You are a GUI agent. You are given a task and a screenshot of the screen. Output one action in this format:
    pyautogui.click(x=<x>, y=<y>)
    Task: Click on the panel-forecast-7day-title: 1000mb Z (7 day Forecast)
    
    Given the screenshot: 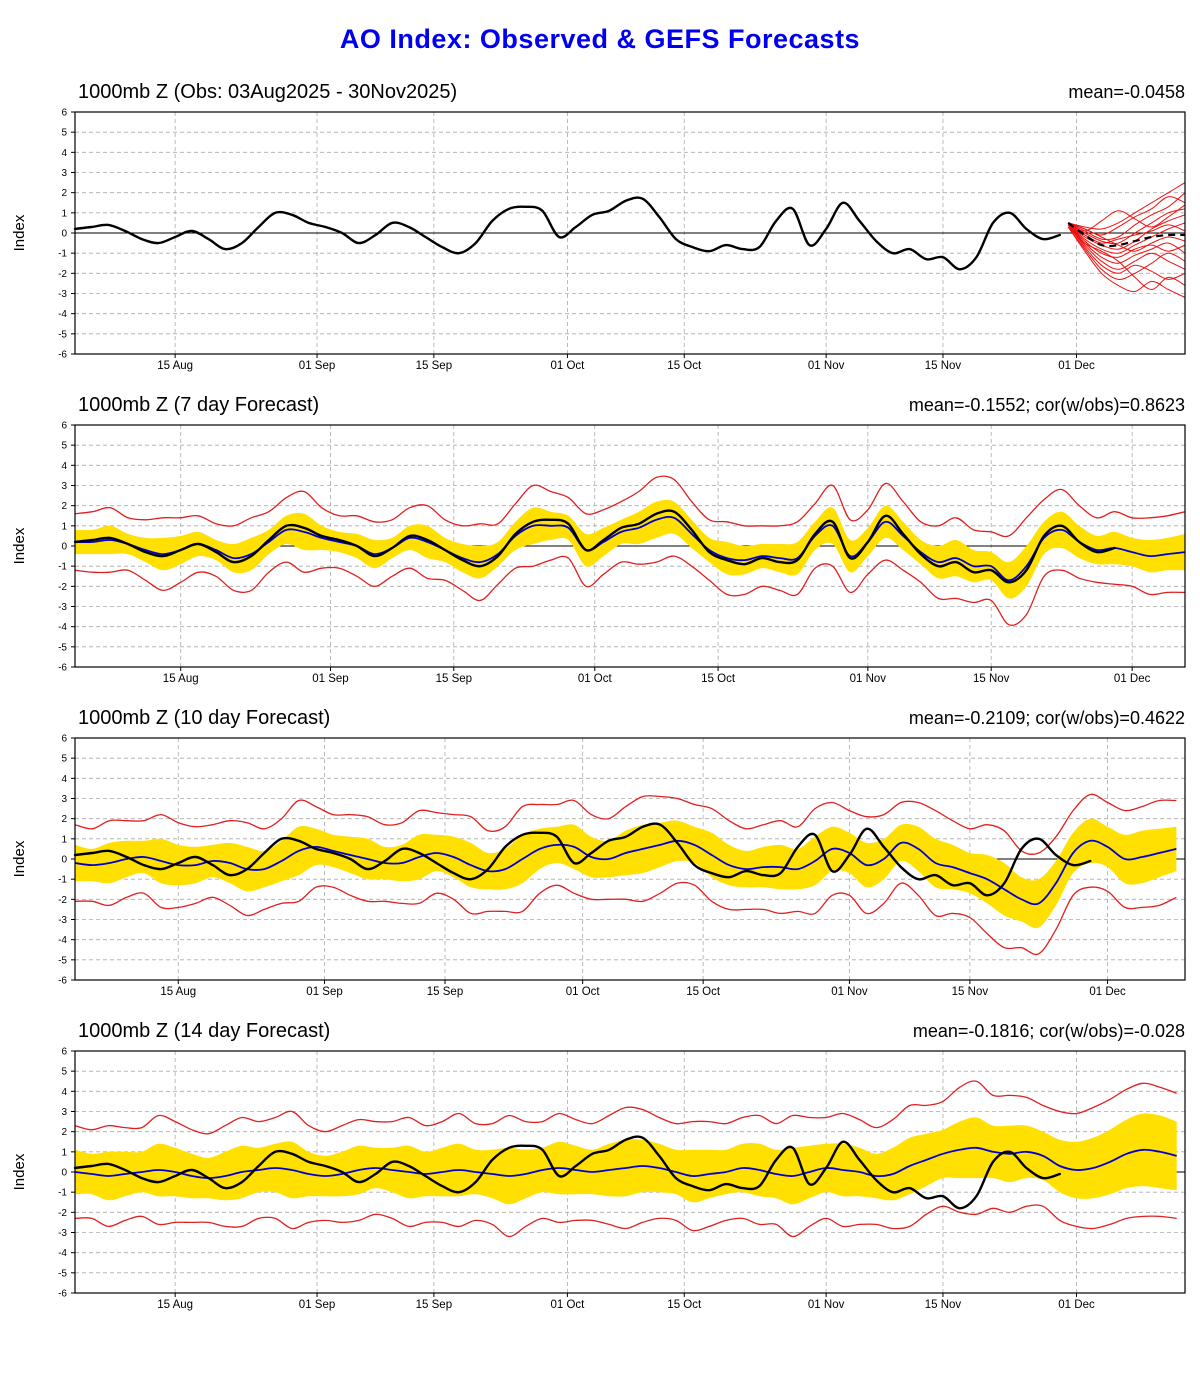 What is the action you would take?
    pyautogui.click(x=199, y=405)
    